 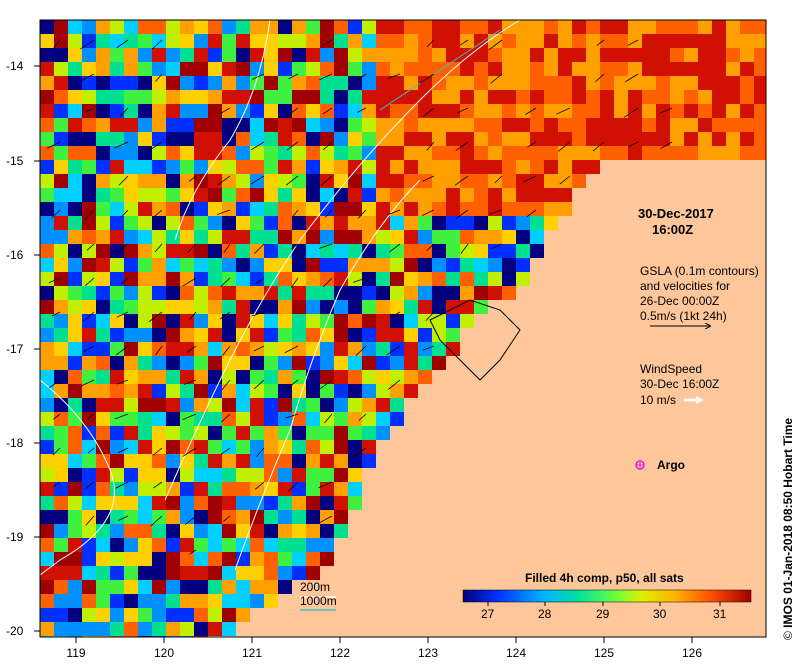 What do you see at coordinates (318, 601) in the screenshot?
I see `depth-1000-label: 1000m` at bounding box center [318, 601].